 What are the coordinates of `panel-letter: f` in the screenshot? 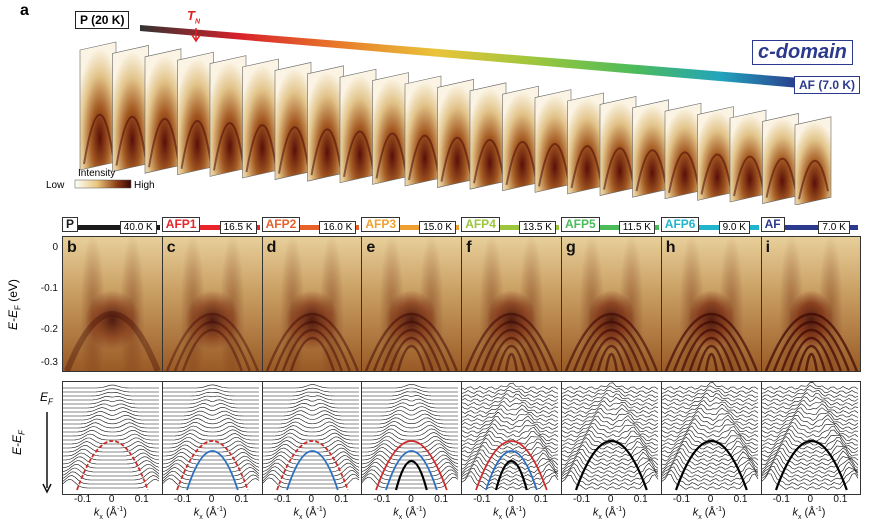 It's located at (469, 247).